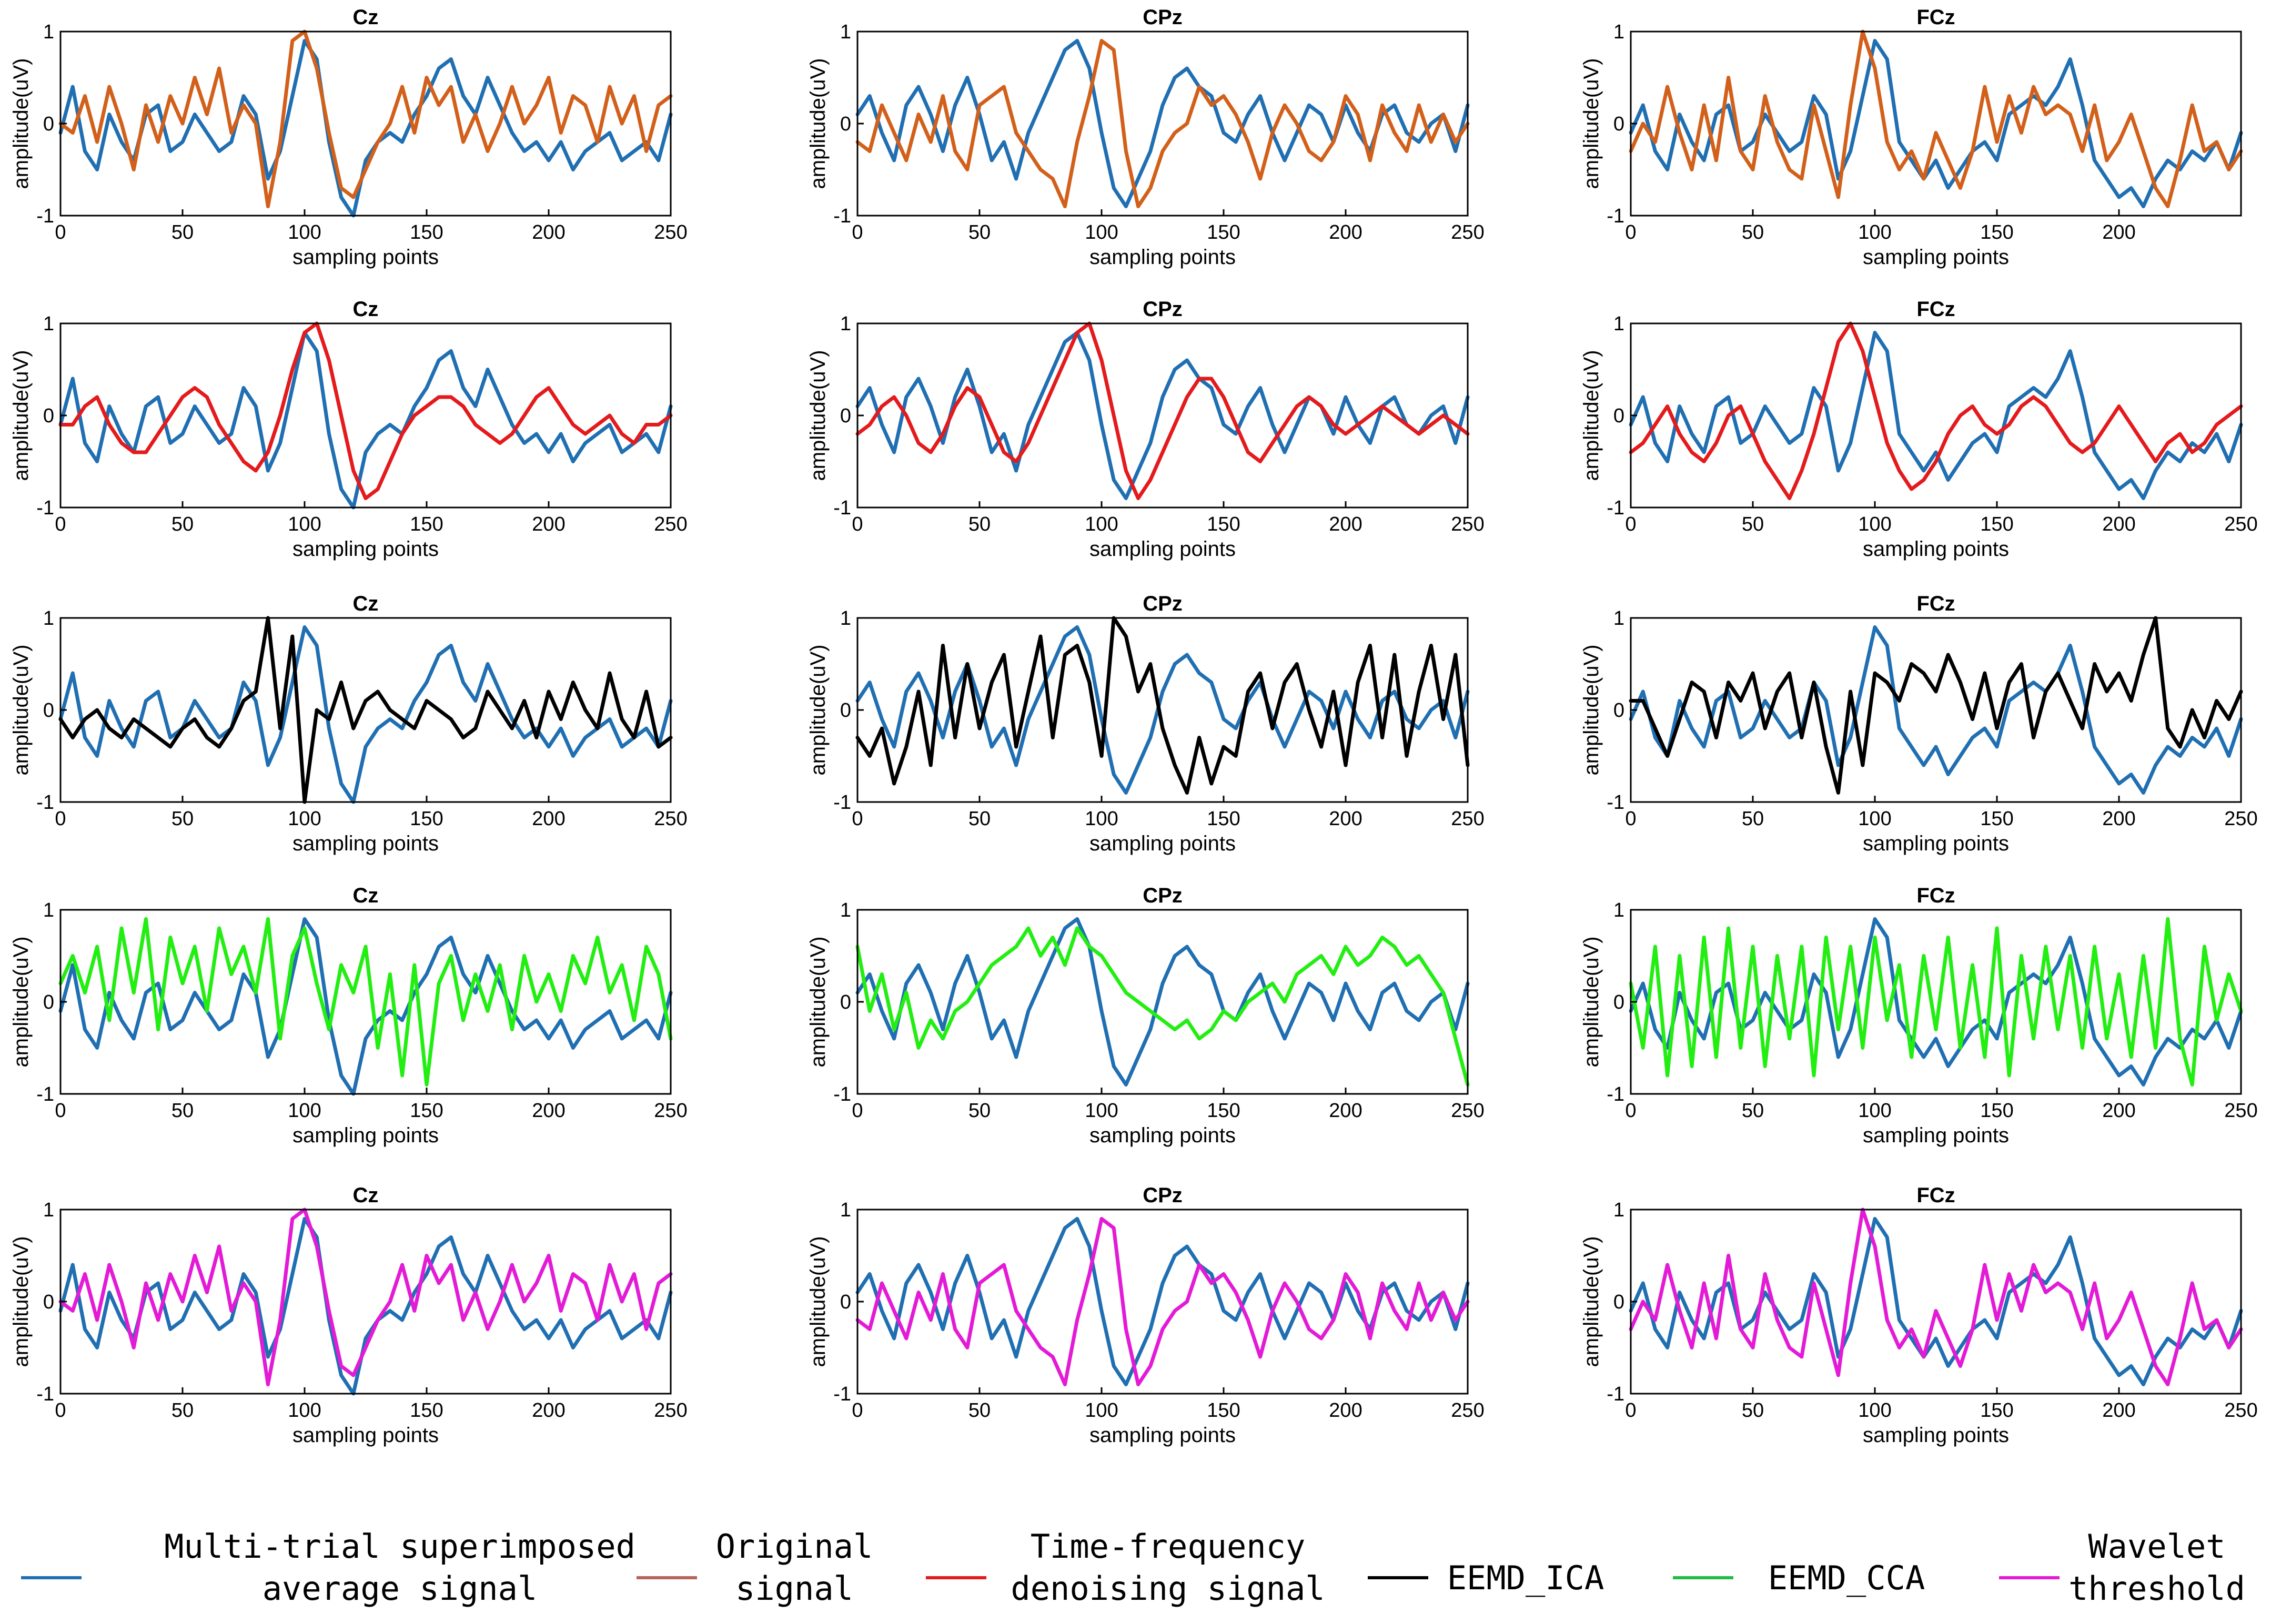 This screenshot has height=1624, width=2271. What do you see at coordinates (1486, 1578) in the screenshot?
I see `legend-item-4: EEMD_ICA` at bounding box center [1486, 1578].